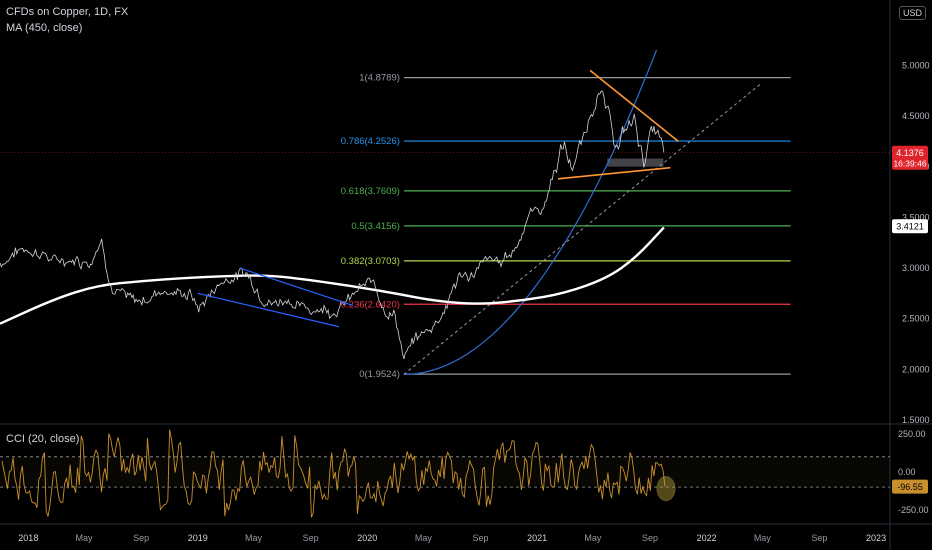  What do you see at coordinates (916, 420) in the screenshot?
I see `price-tick-label: 1.5000` at bounding box center [916, 420].